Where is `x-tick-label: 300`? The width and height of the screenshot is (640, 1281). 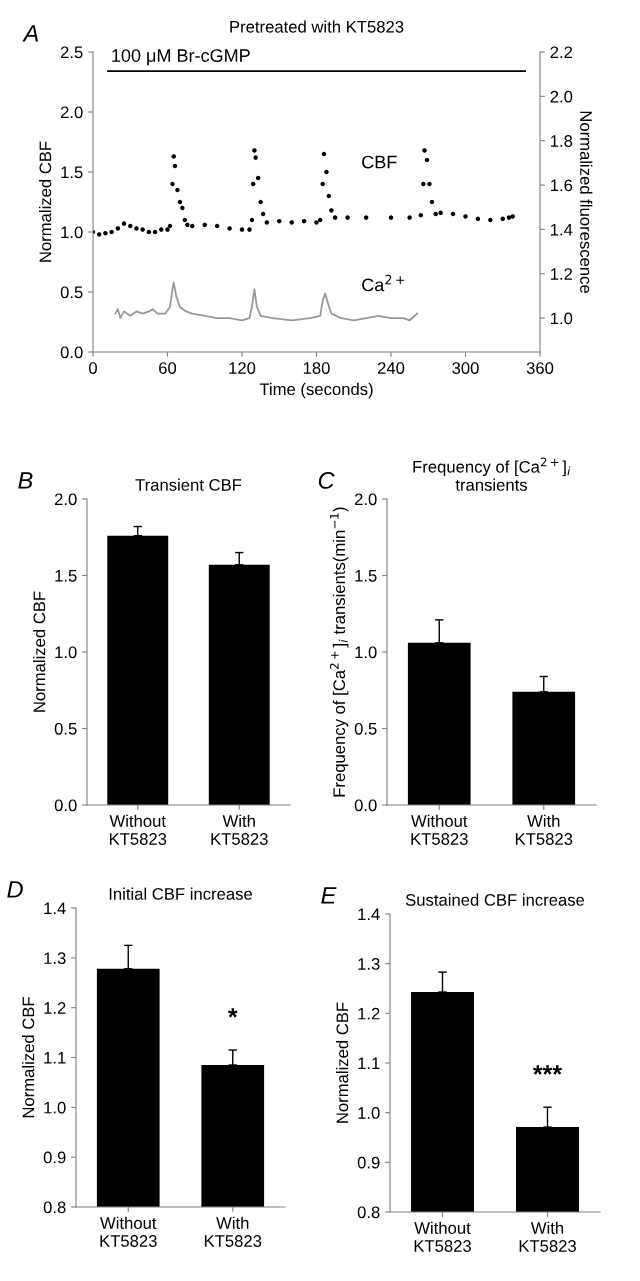
x-tick-label: 300 is located at coordinates (465, 368).